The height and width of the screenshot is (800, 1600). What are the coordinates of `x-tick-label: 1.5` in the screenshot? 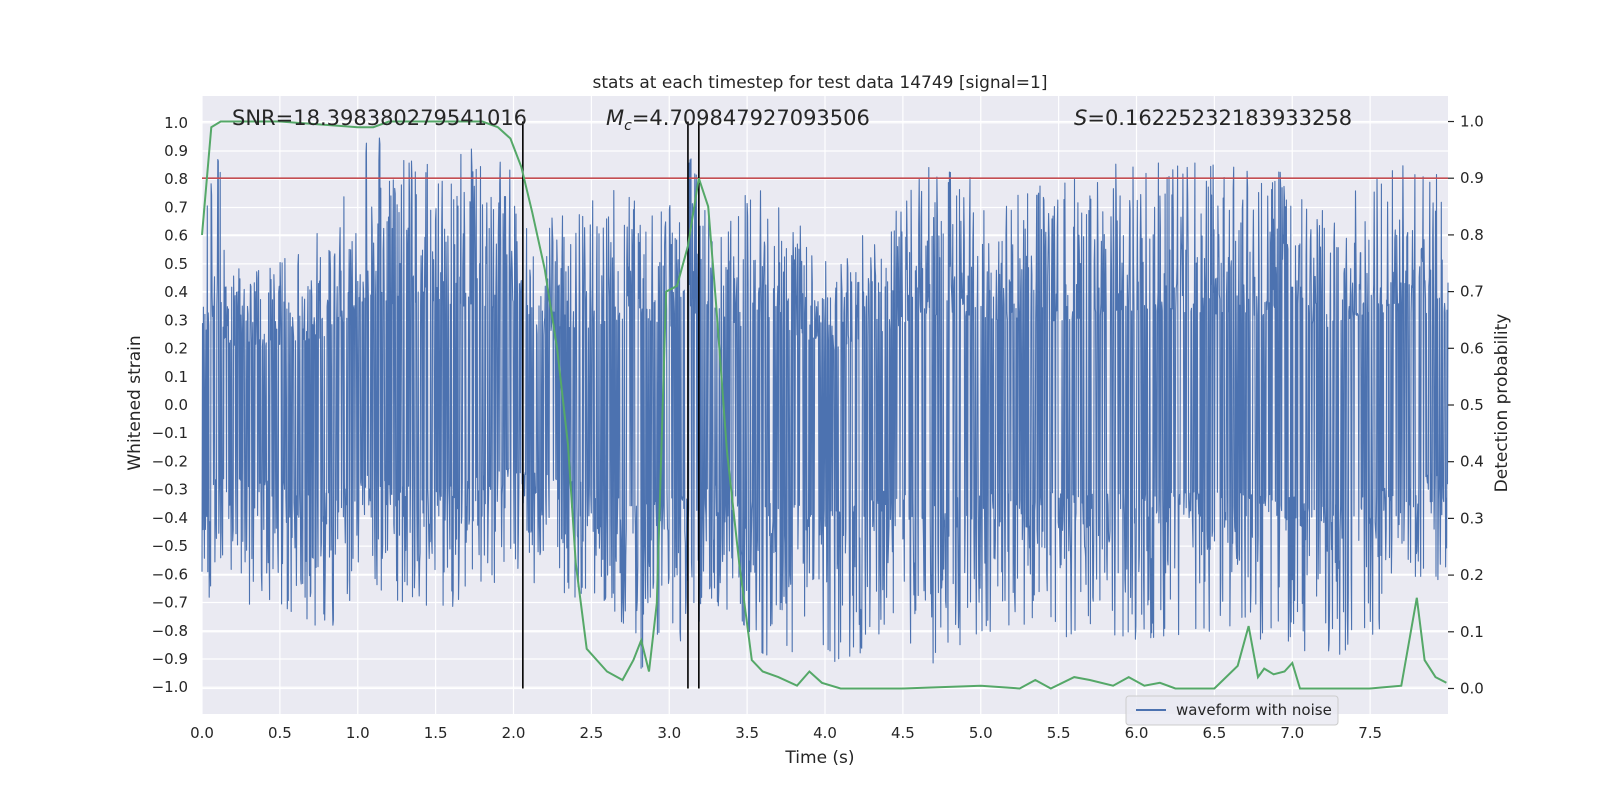 It's located at (436, 733).